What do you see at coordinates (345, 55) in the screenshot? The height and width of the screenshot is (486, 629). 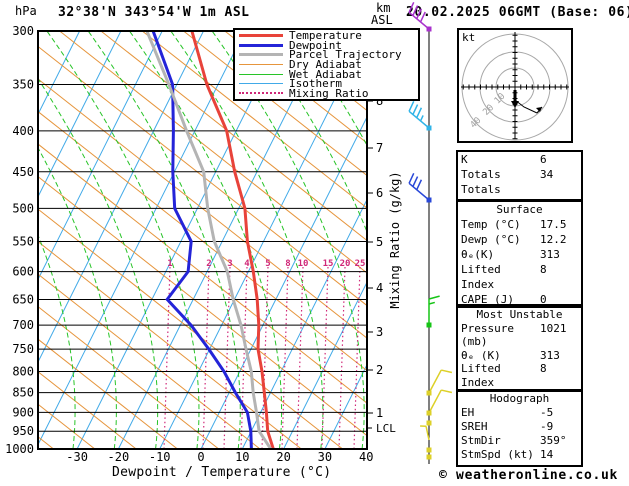 I see `legend-label: Parcel Trajectory` at bounding box center [345, 55].